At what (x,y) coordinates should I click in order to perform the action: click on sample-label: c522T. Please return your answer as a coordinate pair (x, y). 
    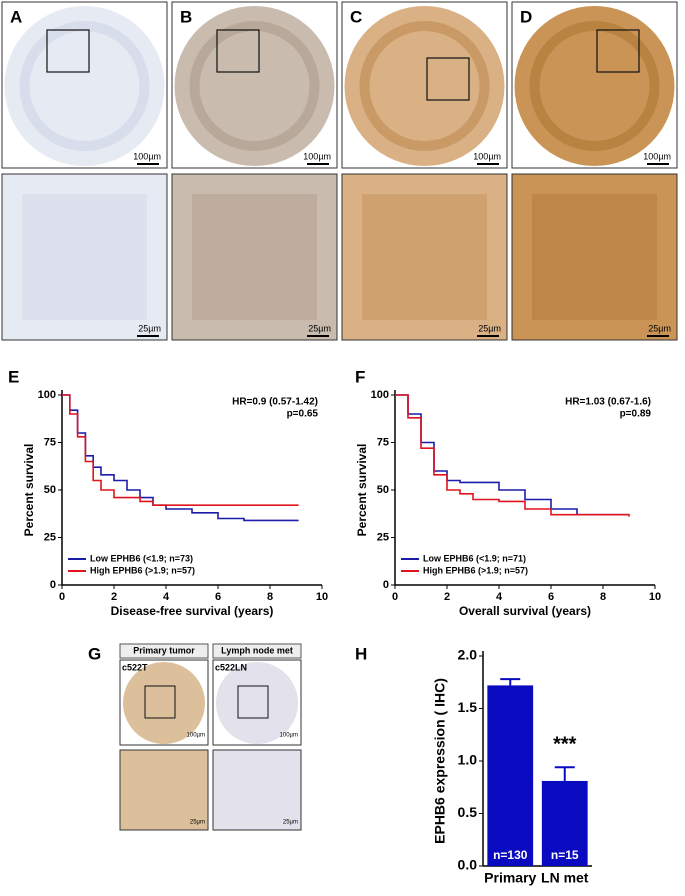
    Looking at the image, I should click on (135, 667).